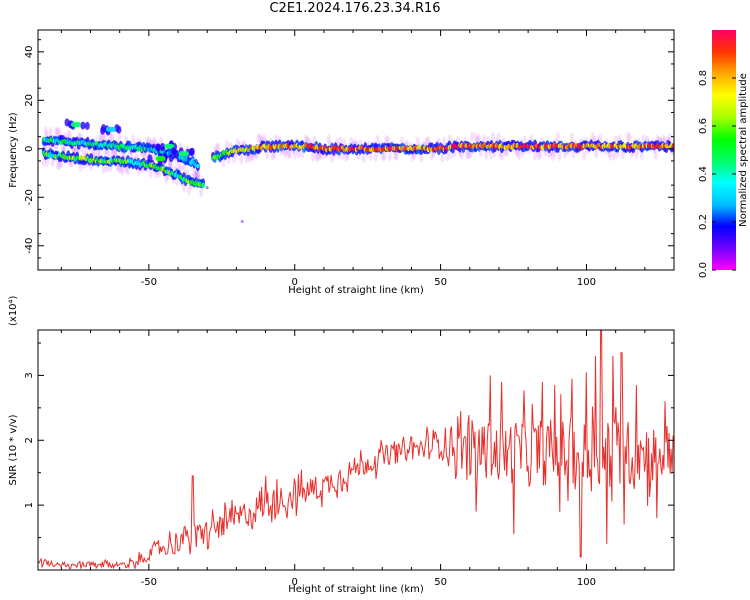 The image size is (750, 600). What do you see at coordinates (703, 78) in the screenshot?
I see `colorbar-tick-label: 0.8` at bounding box center [703, 78].